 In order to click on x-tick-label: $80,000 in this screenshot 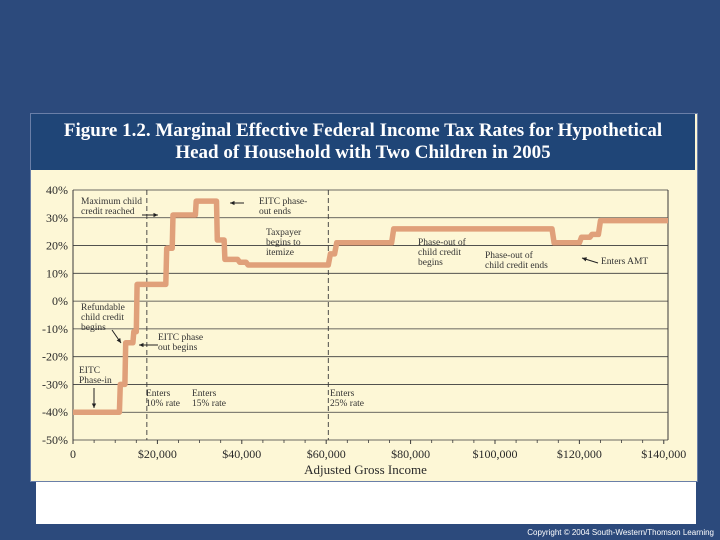, I will do `click(410, 454)`.